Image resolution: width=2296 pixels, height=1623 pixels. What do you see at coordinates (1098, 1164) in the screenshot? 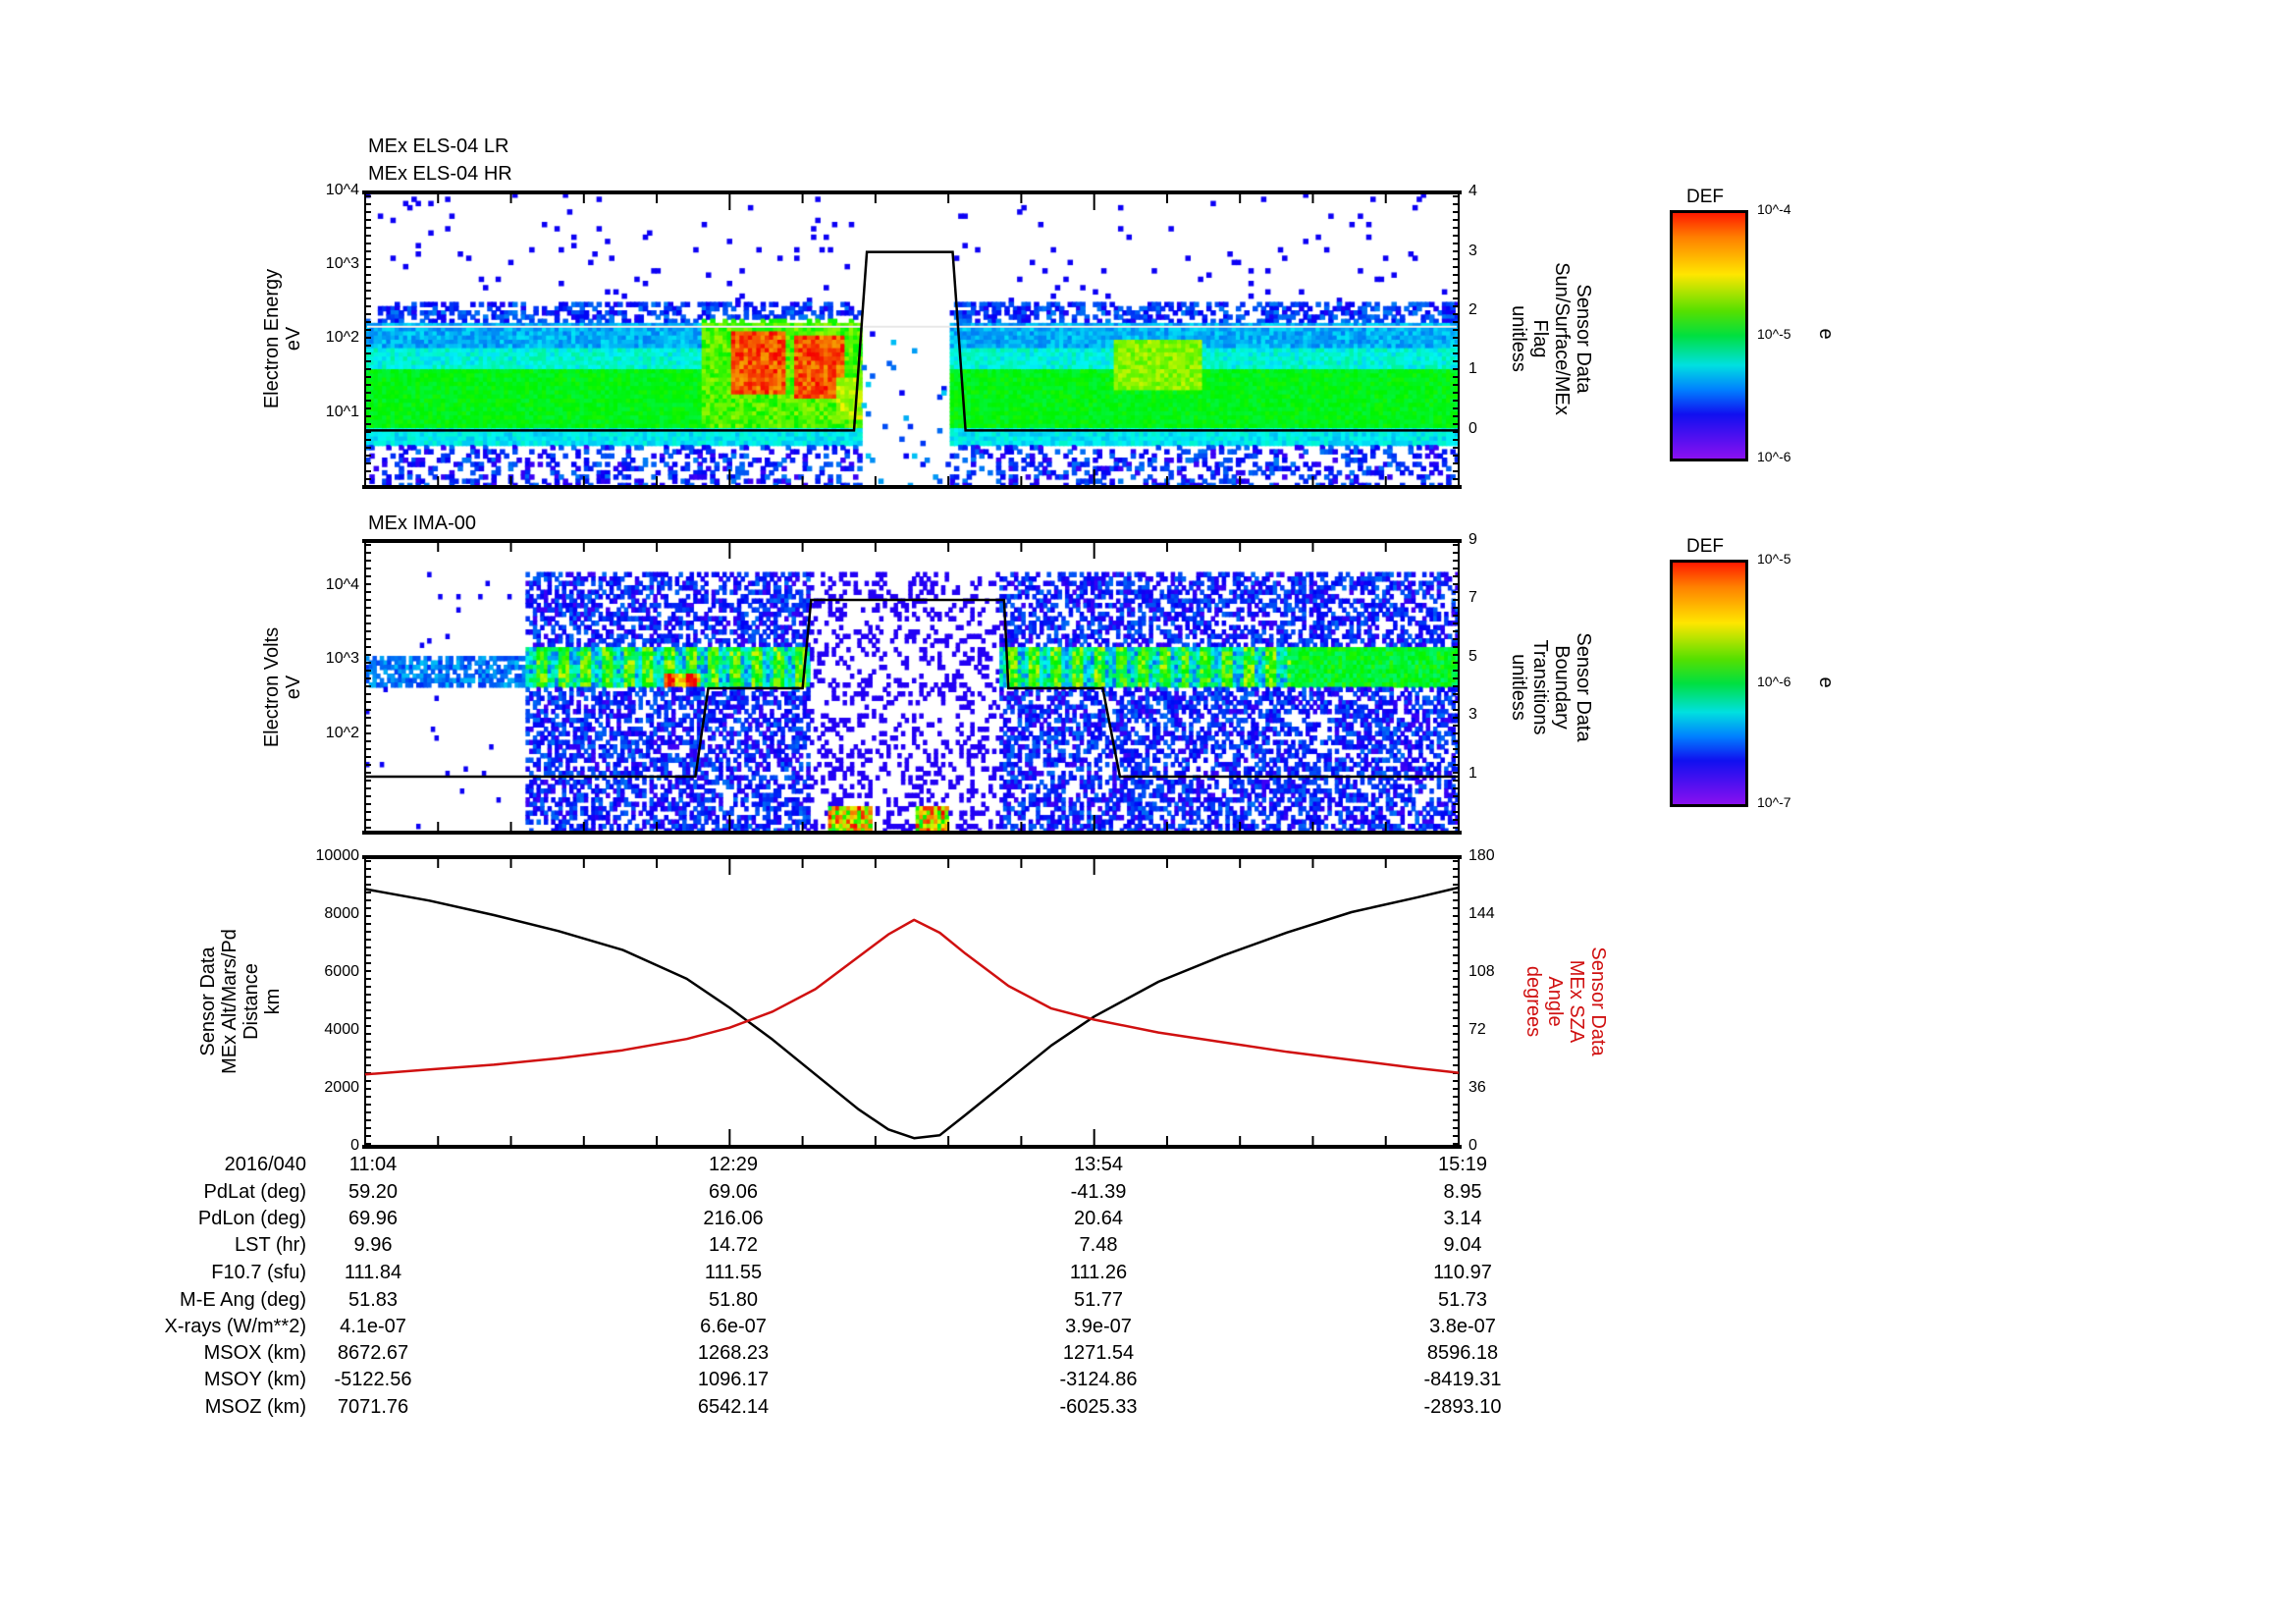
I see `table-cell: 13:54` at bounding box center [1098, 1164].